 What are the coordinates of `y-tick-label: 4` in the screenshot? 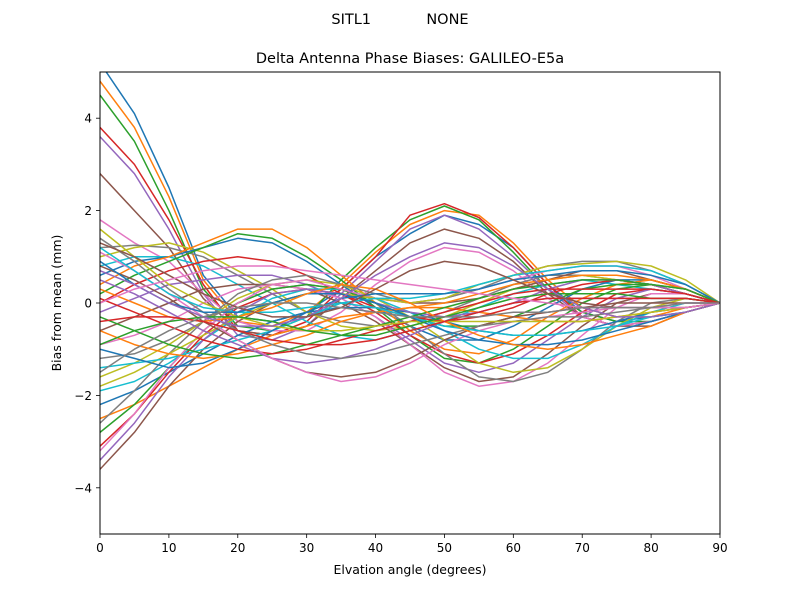 It's located at (88, 119).